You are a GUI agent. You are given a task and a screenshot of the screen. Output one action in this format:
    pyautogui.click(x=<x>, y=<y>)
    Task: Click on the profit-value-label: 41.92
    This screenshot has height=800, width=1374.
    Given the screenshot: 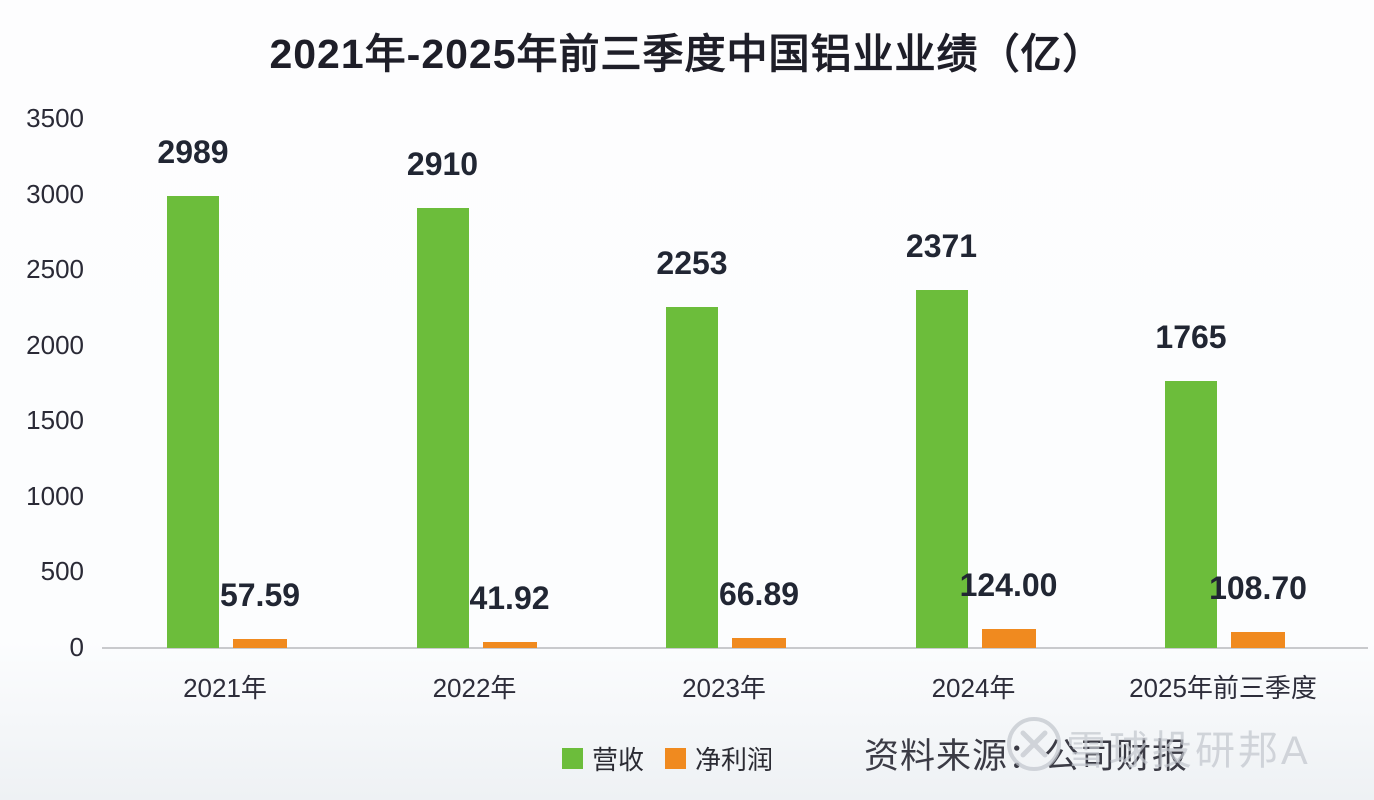 What is the action you would take?
    pyautogui.click(x=509, y=597)
    